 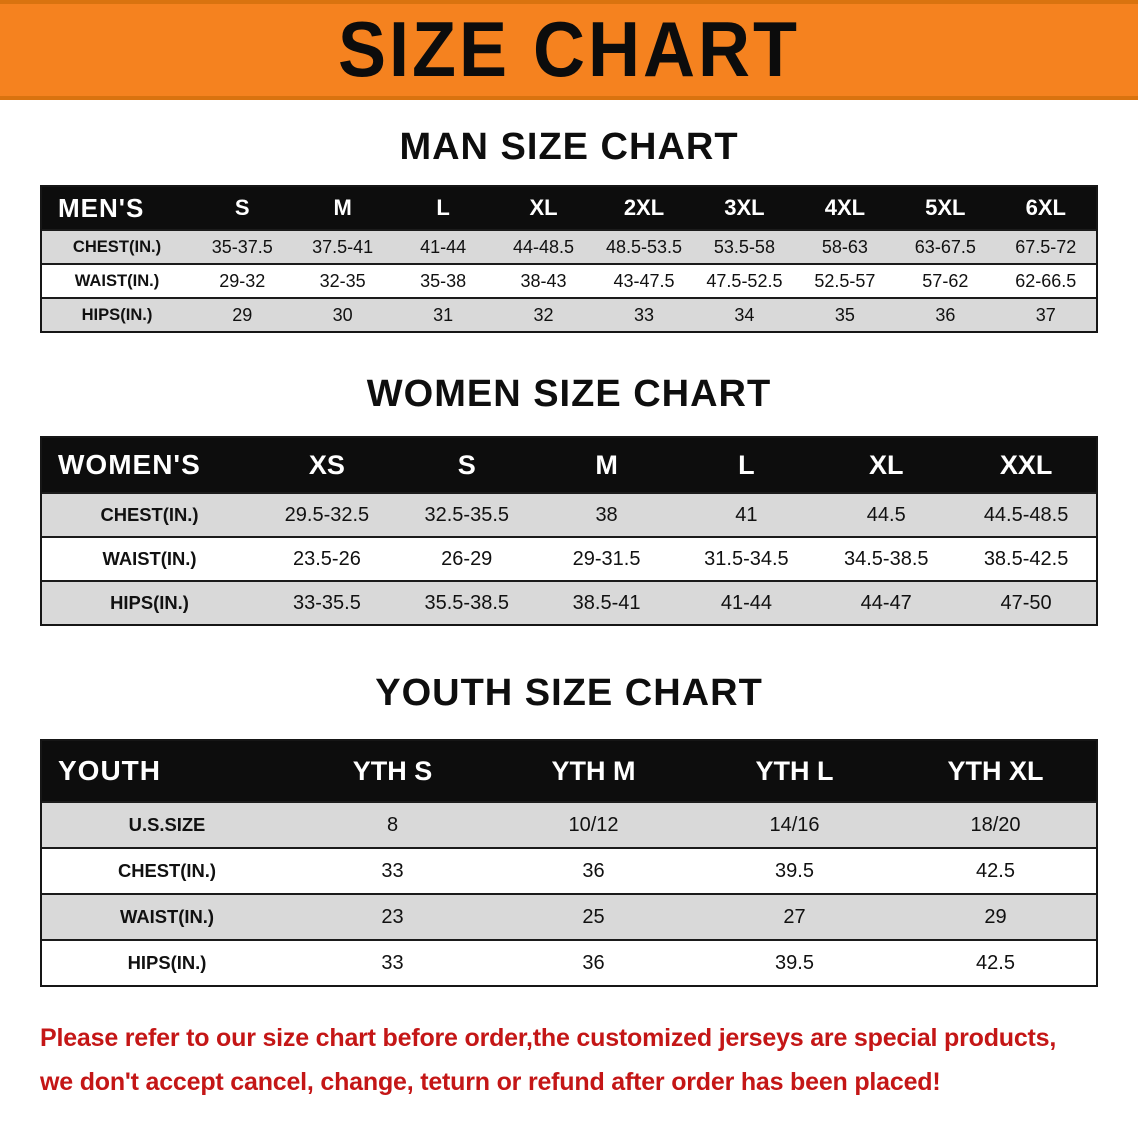 I want to click on men-row-label-waist-in: WAIST(IN.), so click(x=117, y=280).